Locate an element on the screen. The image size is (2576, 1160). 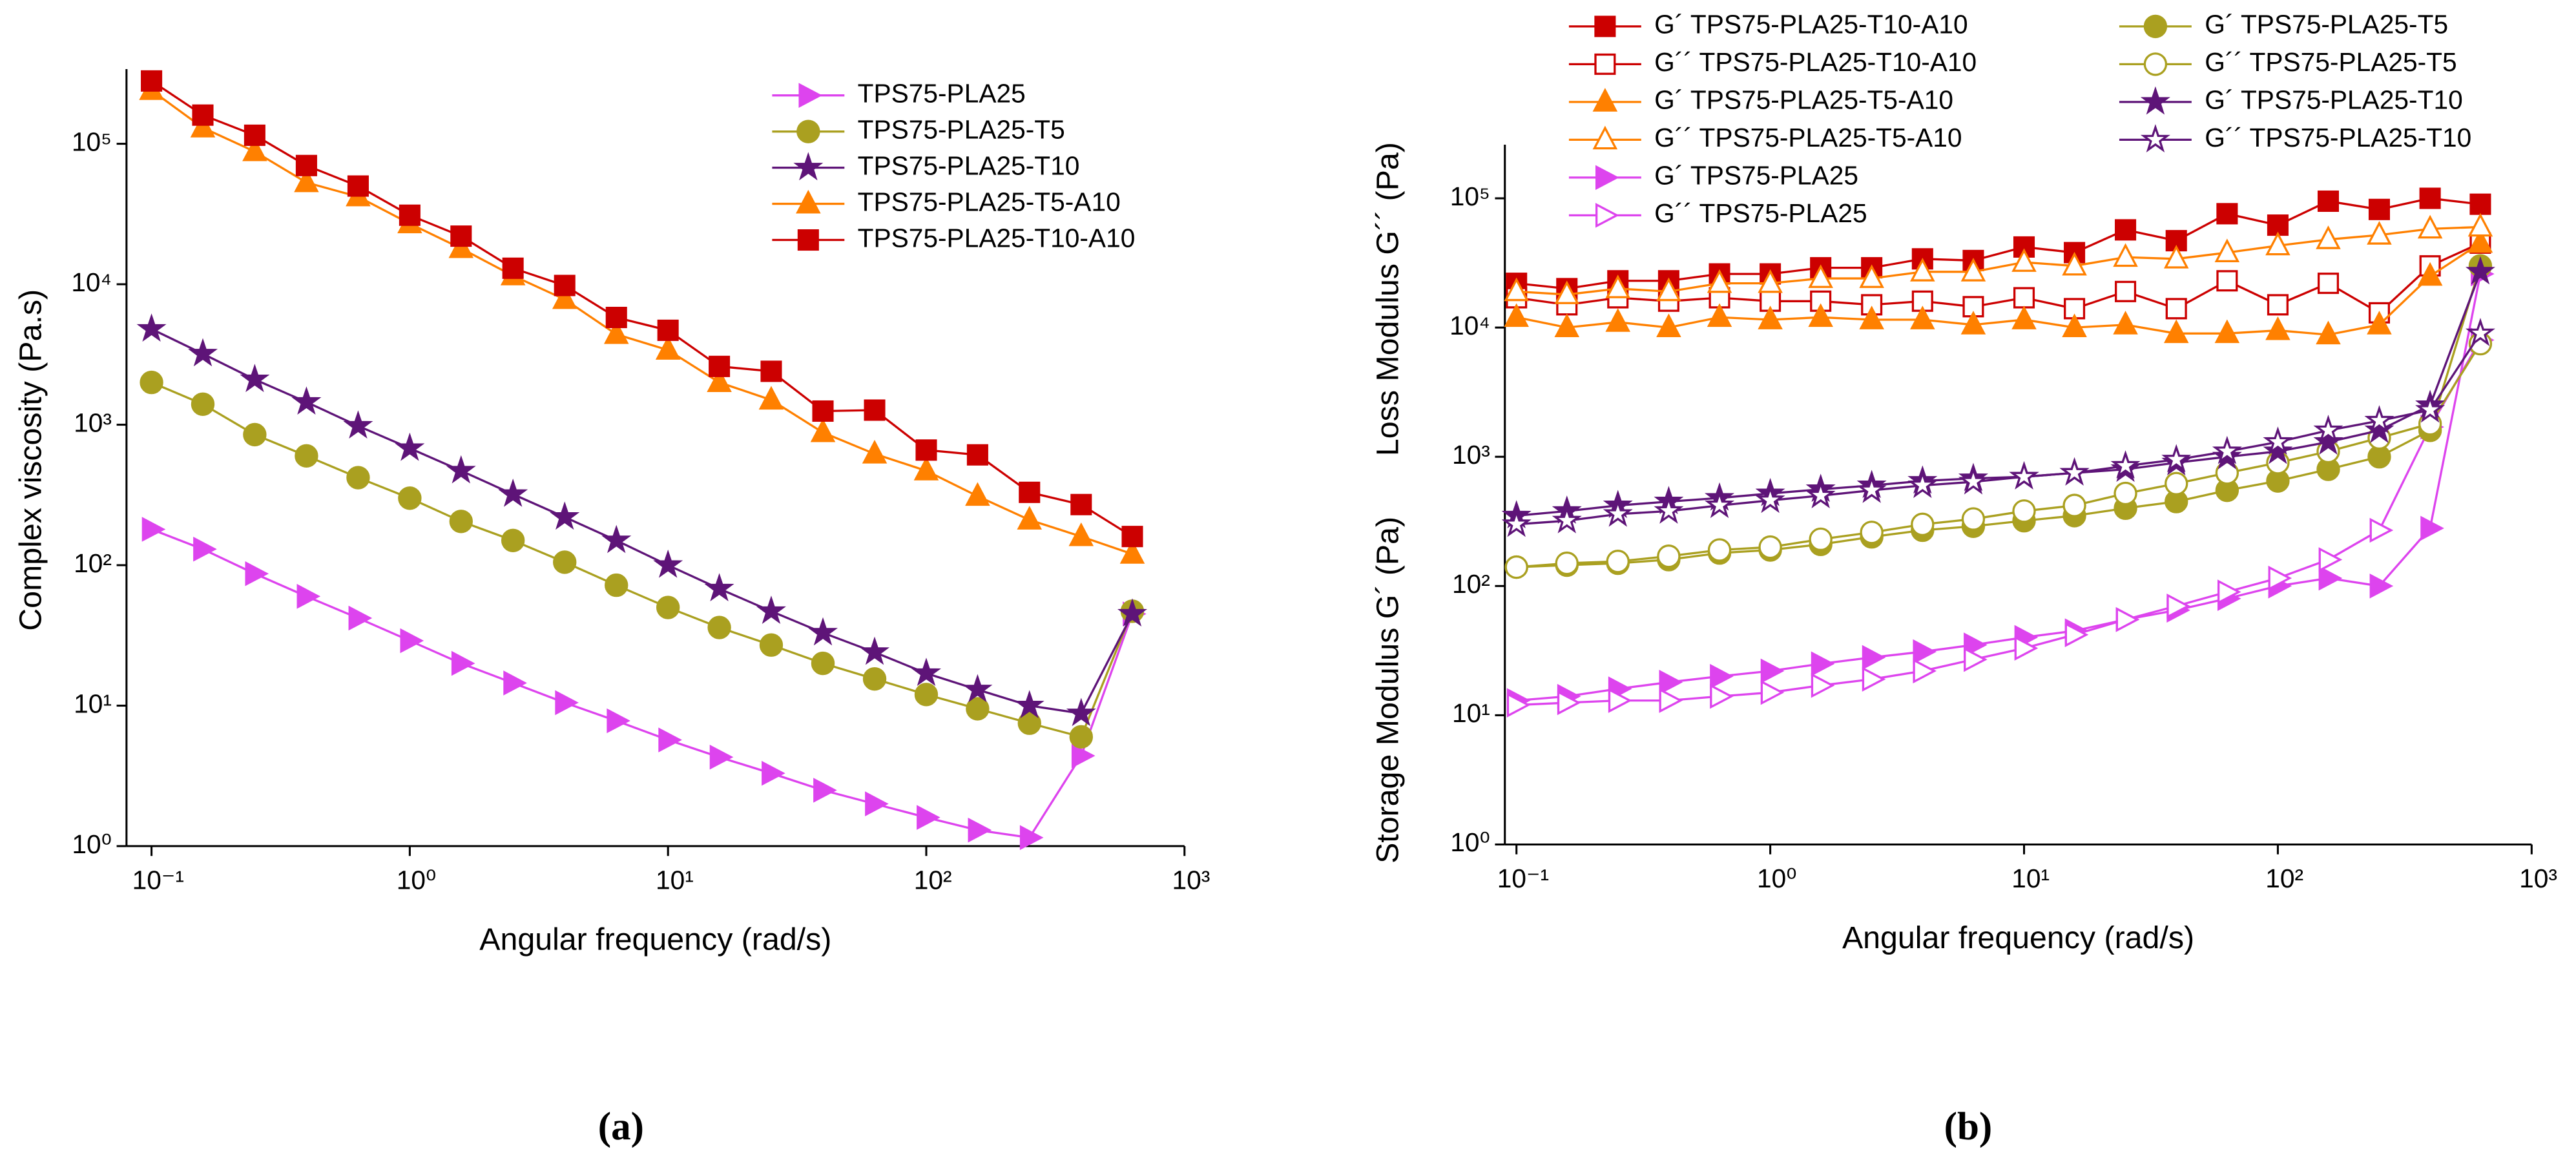
y-axis-label: Complex viscosity (Pa.s) is located at coordinates (31, 460).